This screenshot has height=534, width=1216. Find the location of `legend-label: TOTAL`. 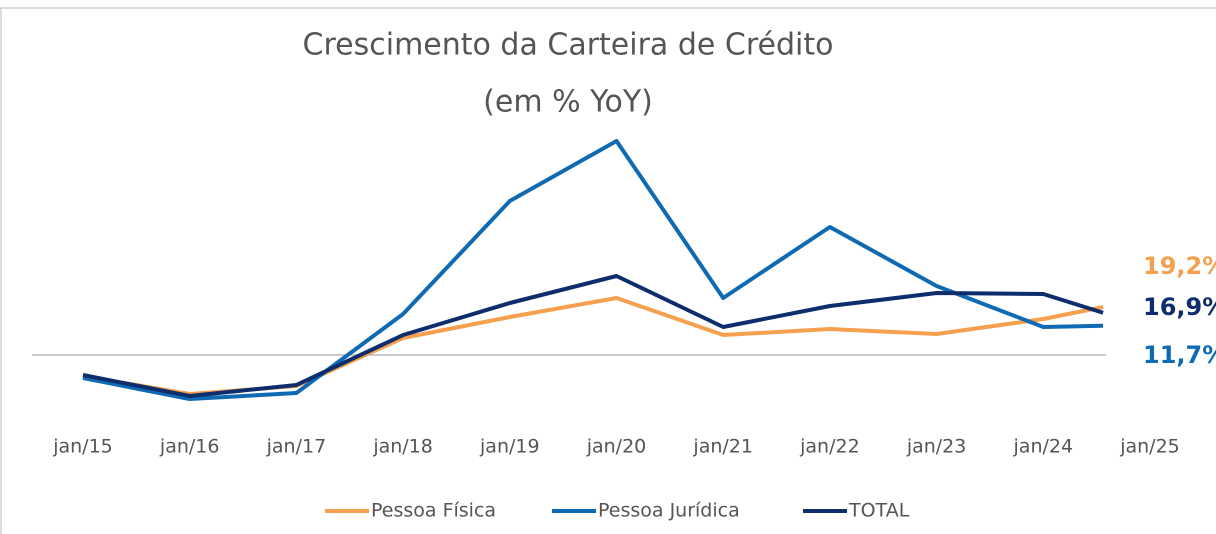

legend-label: TOTAL is located at coordinates (879, 511).